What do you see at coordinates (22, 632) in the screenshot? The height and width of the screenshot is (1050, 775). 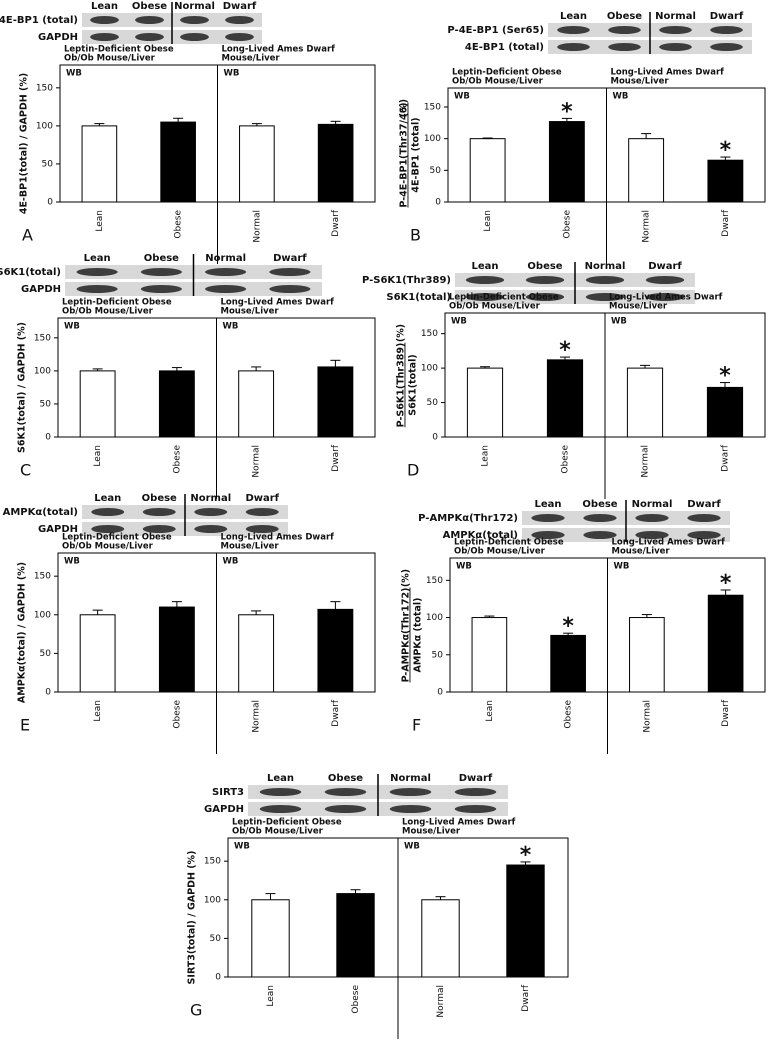 I see `y-axis-label: AMPKα(total) / GAPDH (%)` at bounding box center [22, 632].